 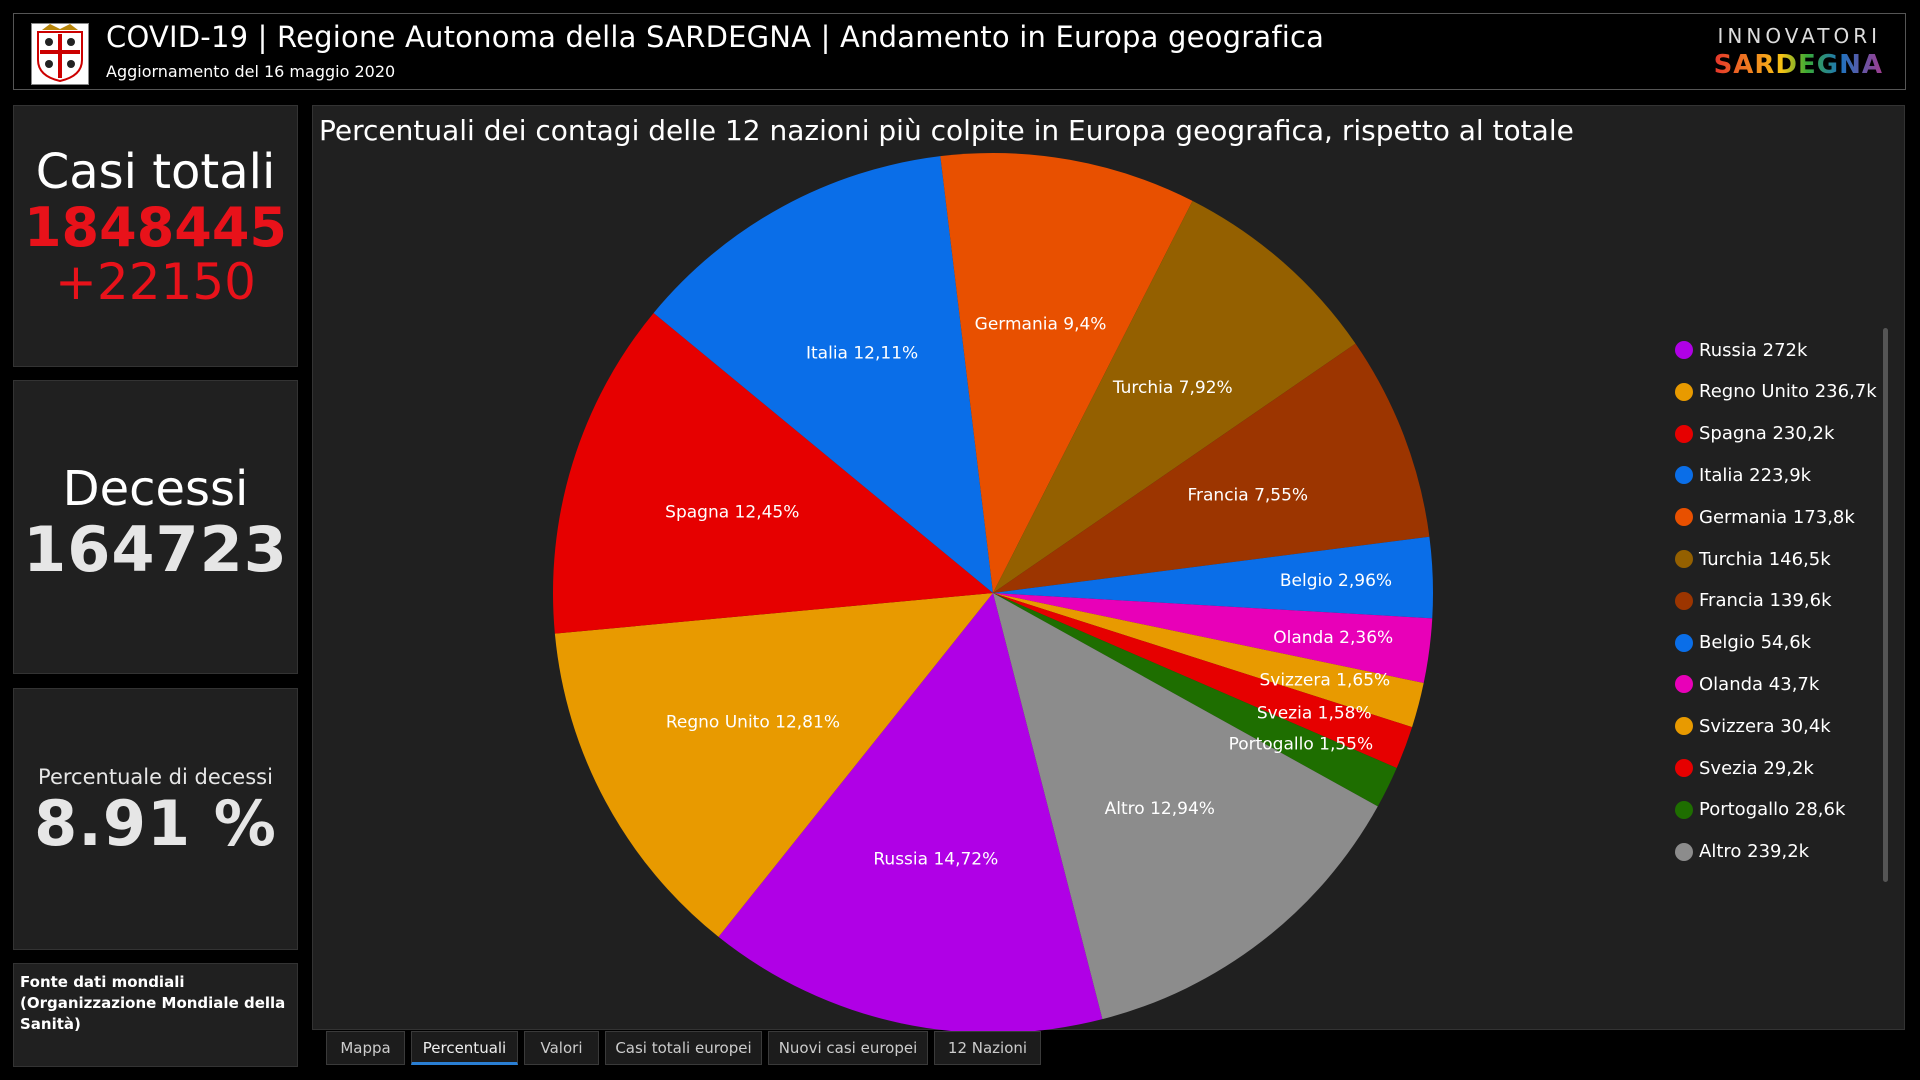 What do you see at coordinates (1172, 388) in the screenshot?
I see `pie-label-turchia: Turchia 7,92%` at bounding box center [1172, 388].